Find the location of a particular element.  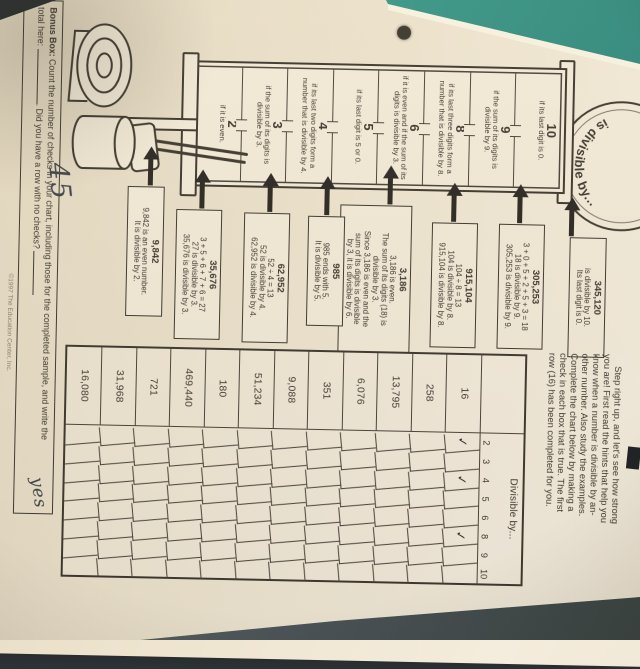

check-cell-31,968-3 is located at coordinates (116, 454).